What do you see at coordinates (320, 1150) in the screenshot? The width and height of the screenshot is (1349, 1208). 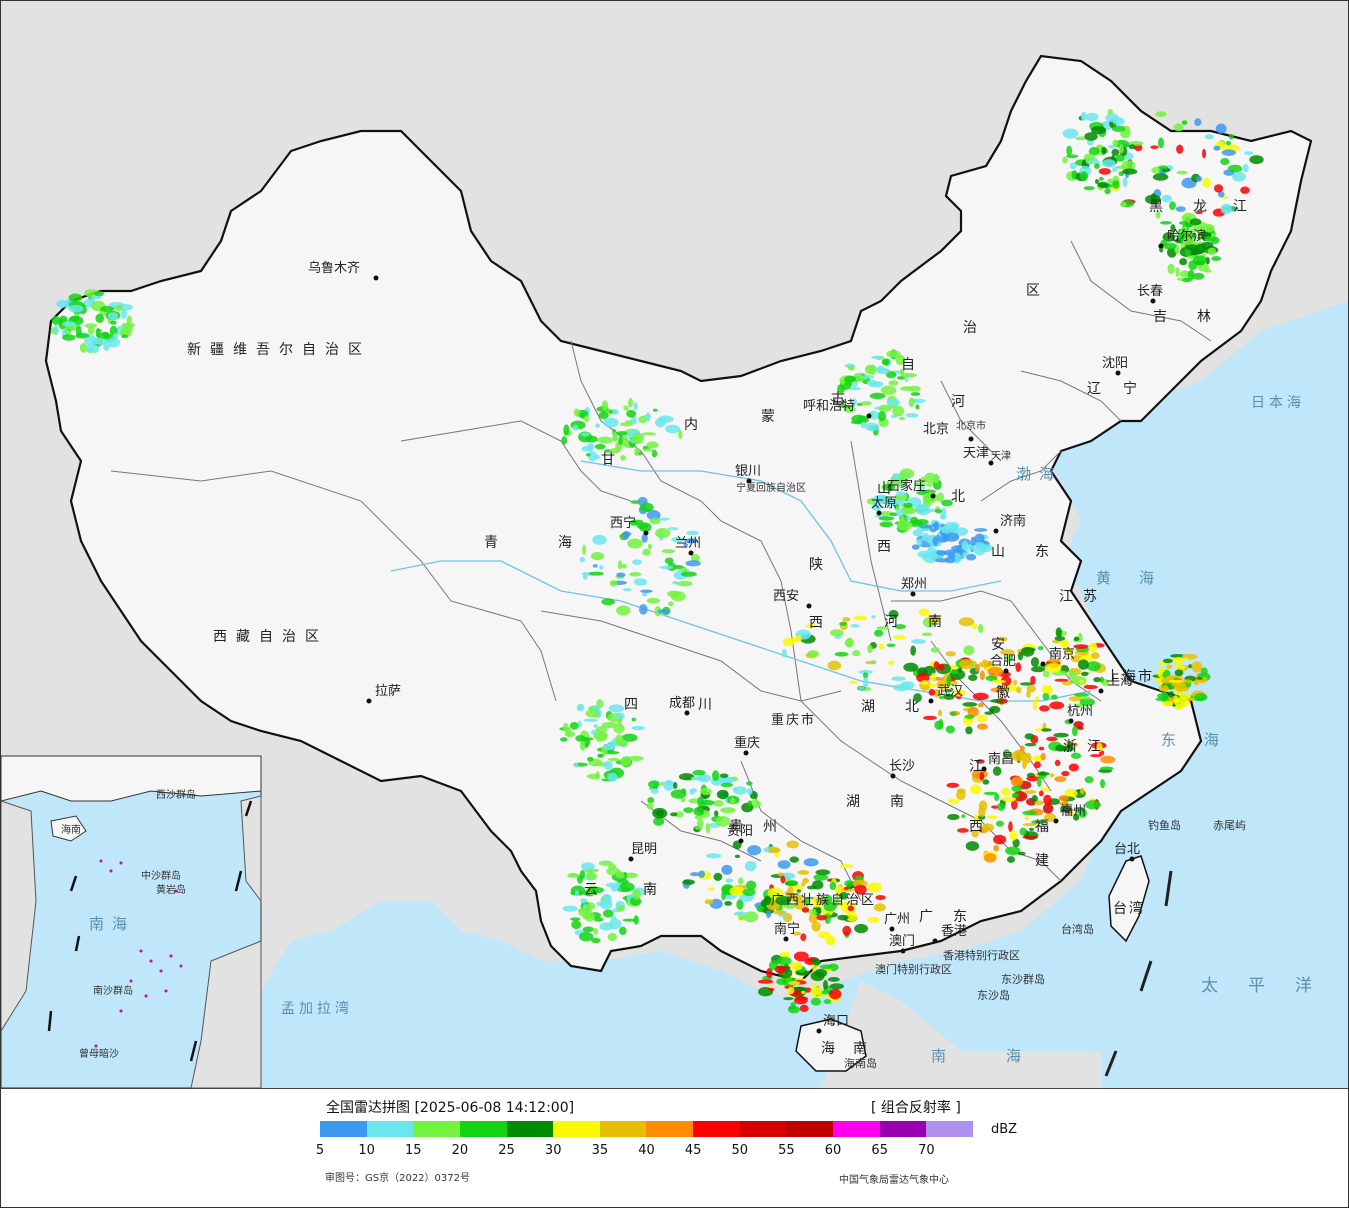 I see `scale-tick-label: 5` at bounding box center [320, 1150].